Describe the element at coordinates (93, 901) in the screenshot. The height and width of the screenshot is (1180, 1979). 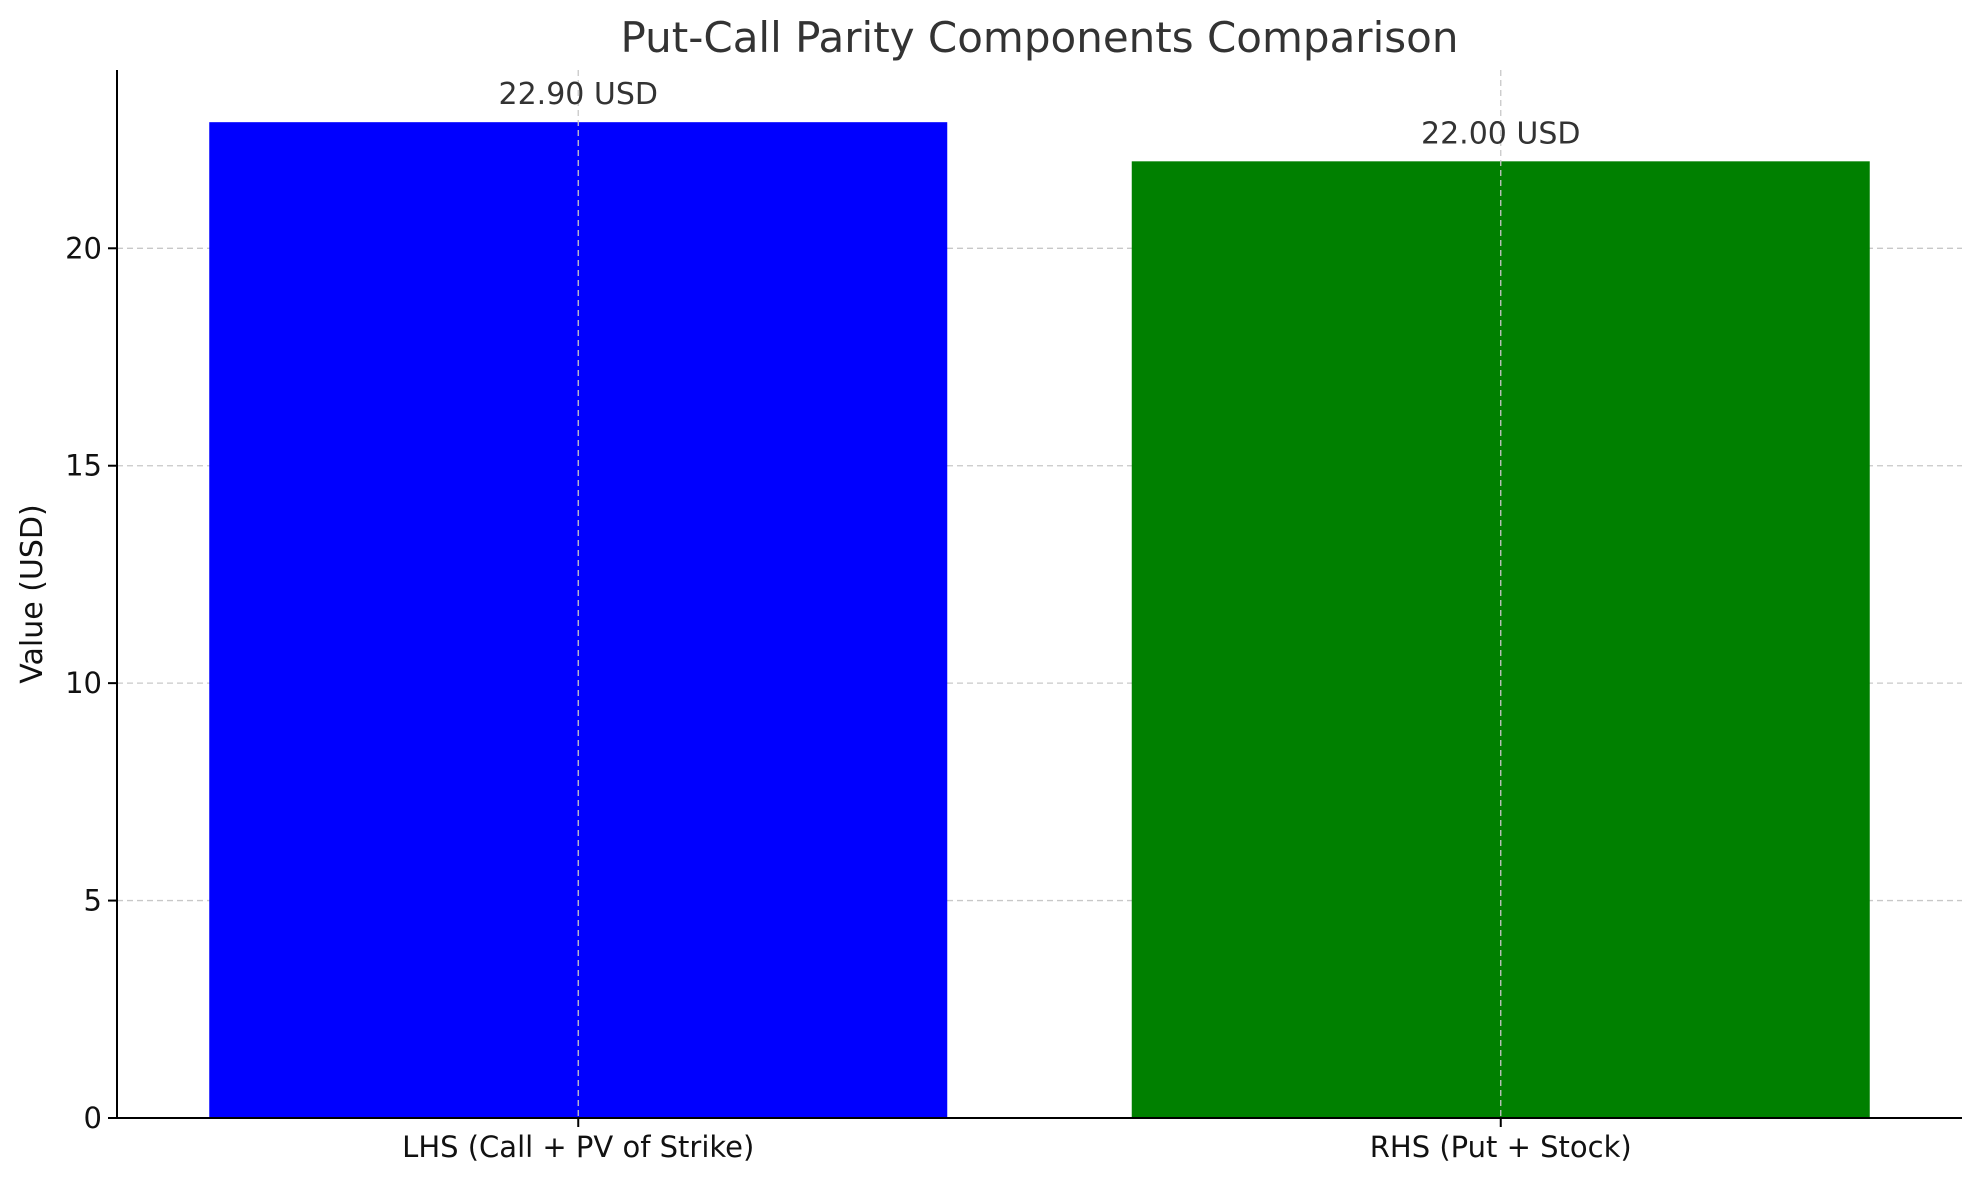
I see `y-tick-label-5: 5` at that location.